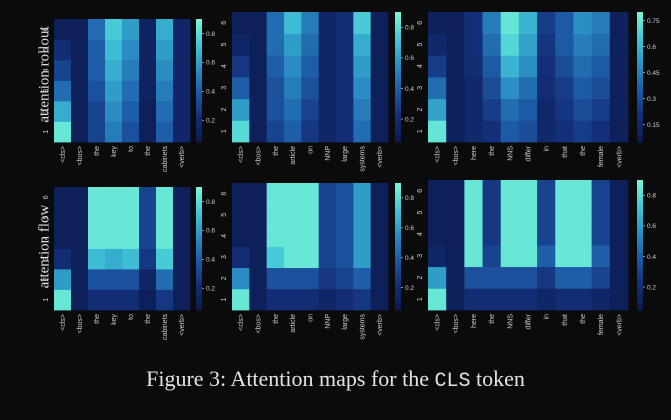 The width and height of the screenshot is (671, 420). What do you see at coordinates (510, 321) in the screenshot?
I see `x-tick-label: NNS` at bounding box center [510, 321].